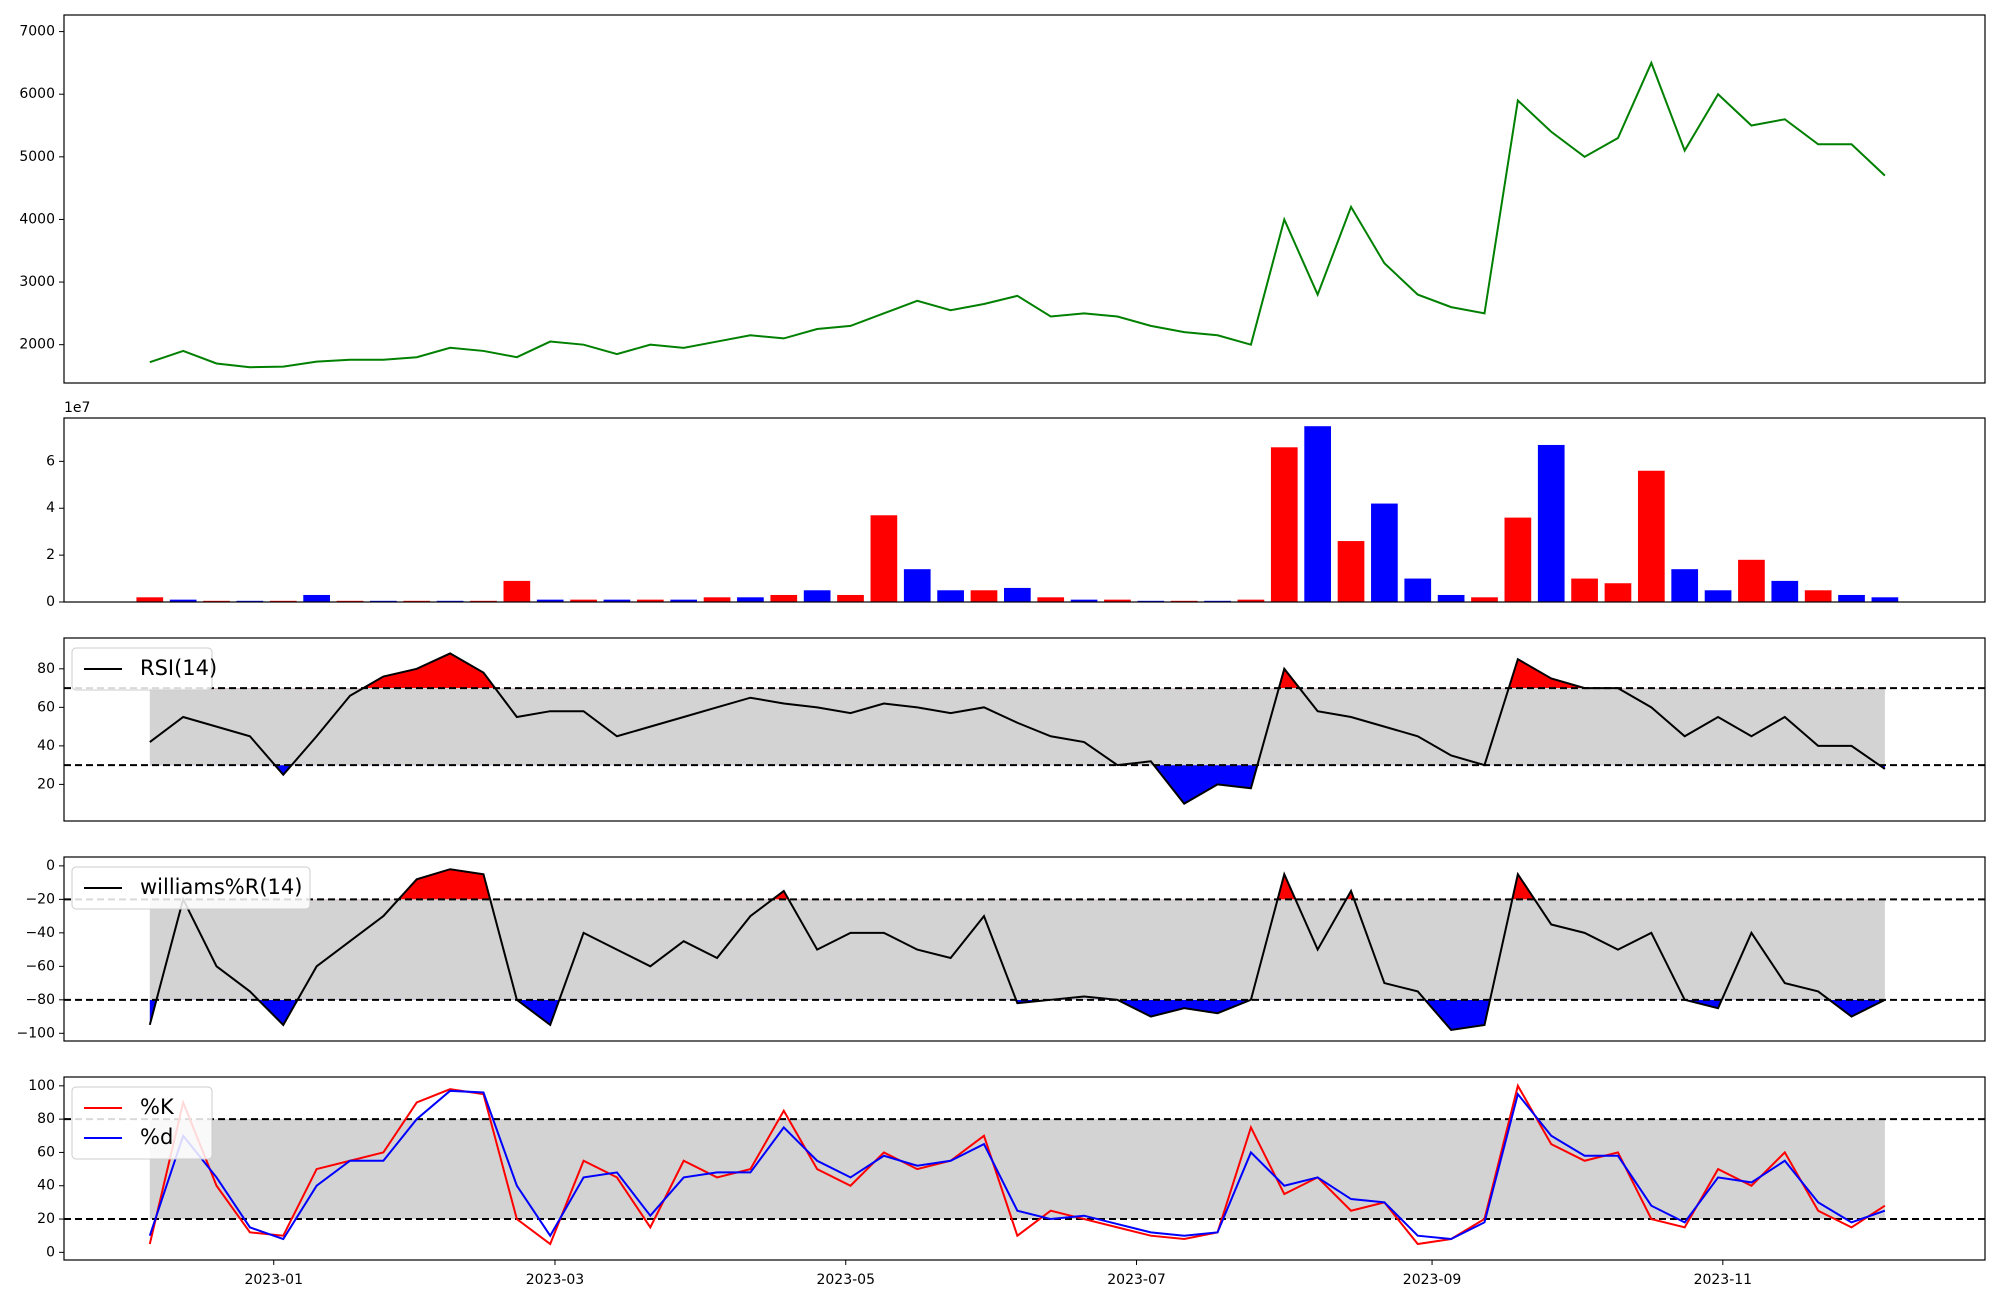 Image resolution: width=2000 pixels, height=1300 pixels. Describe the element at coordinates (40, 933) in the screenshot. I see `y-tick-label: −40` at that location.